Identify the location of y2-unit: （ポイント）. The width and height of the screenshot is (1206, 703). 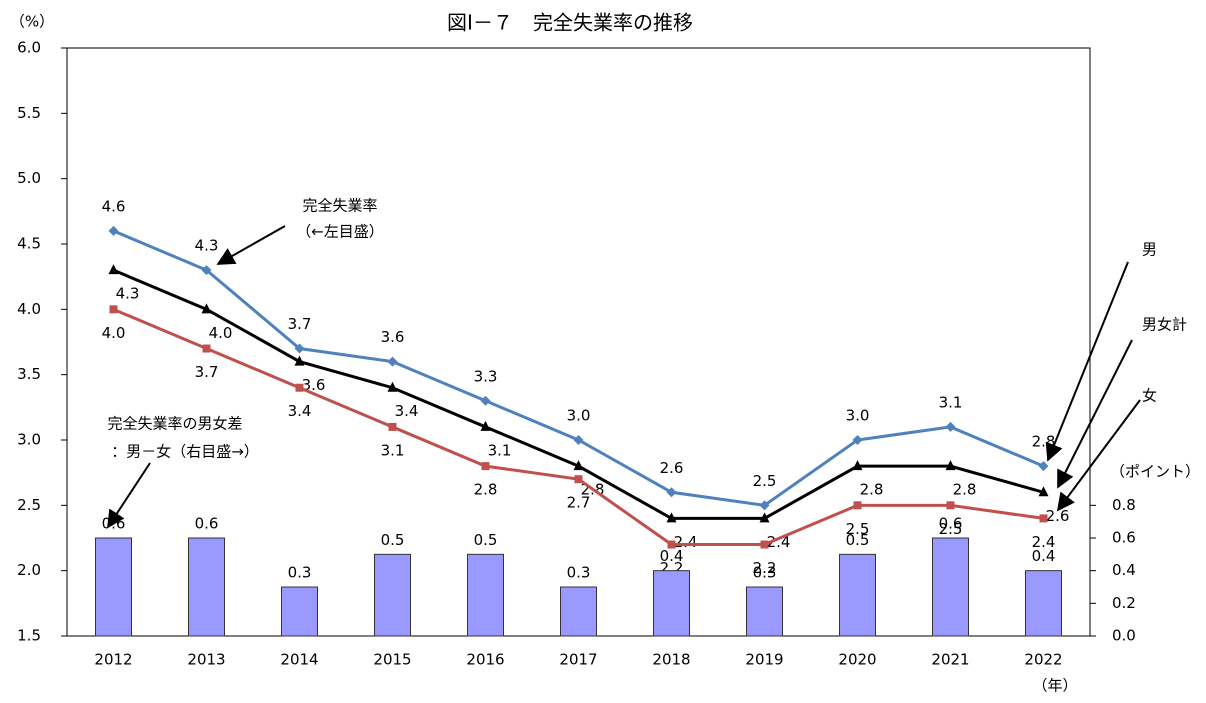
(1155, 472).